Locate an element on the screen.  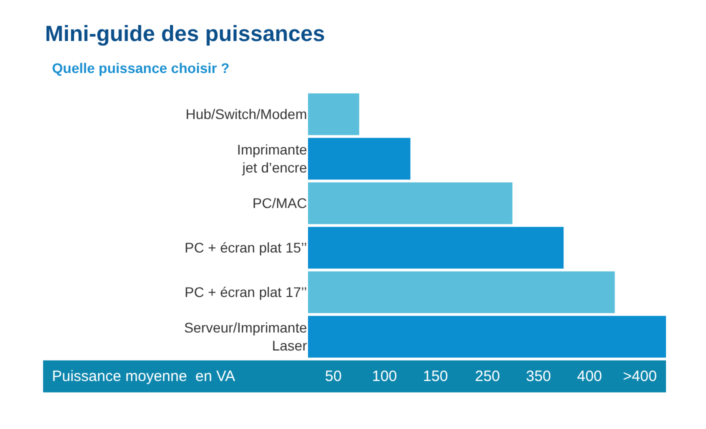
text: Quelle puissance choisir ? is located at coordinates (141, 68).